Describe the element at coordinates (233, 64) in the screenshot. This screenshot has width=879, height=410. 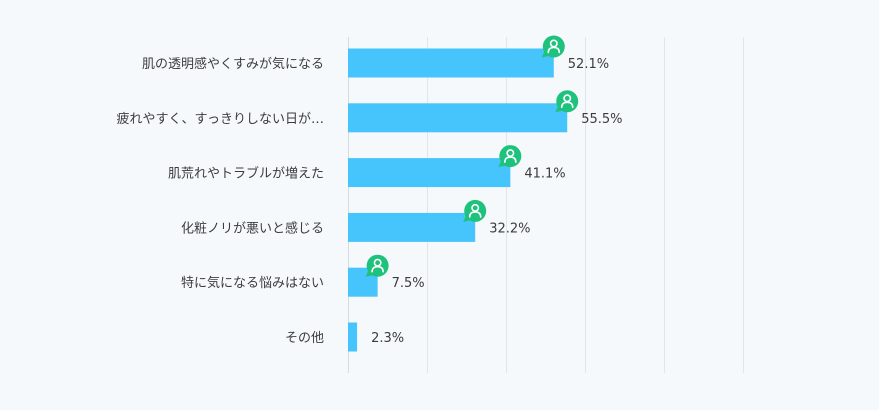
I see `category-label: 肌の透明感やくすみが気になる` at that location.